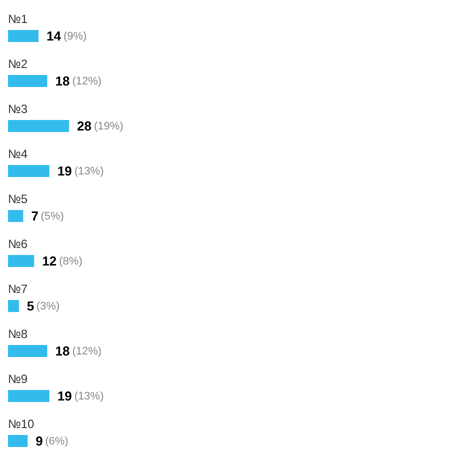  I want to click on y-tick-label: №10, so click(21, 424).